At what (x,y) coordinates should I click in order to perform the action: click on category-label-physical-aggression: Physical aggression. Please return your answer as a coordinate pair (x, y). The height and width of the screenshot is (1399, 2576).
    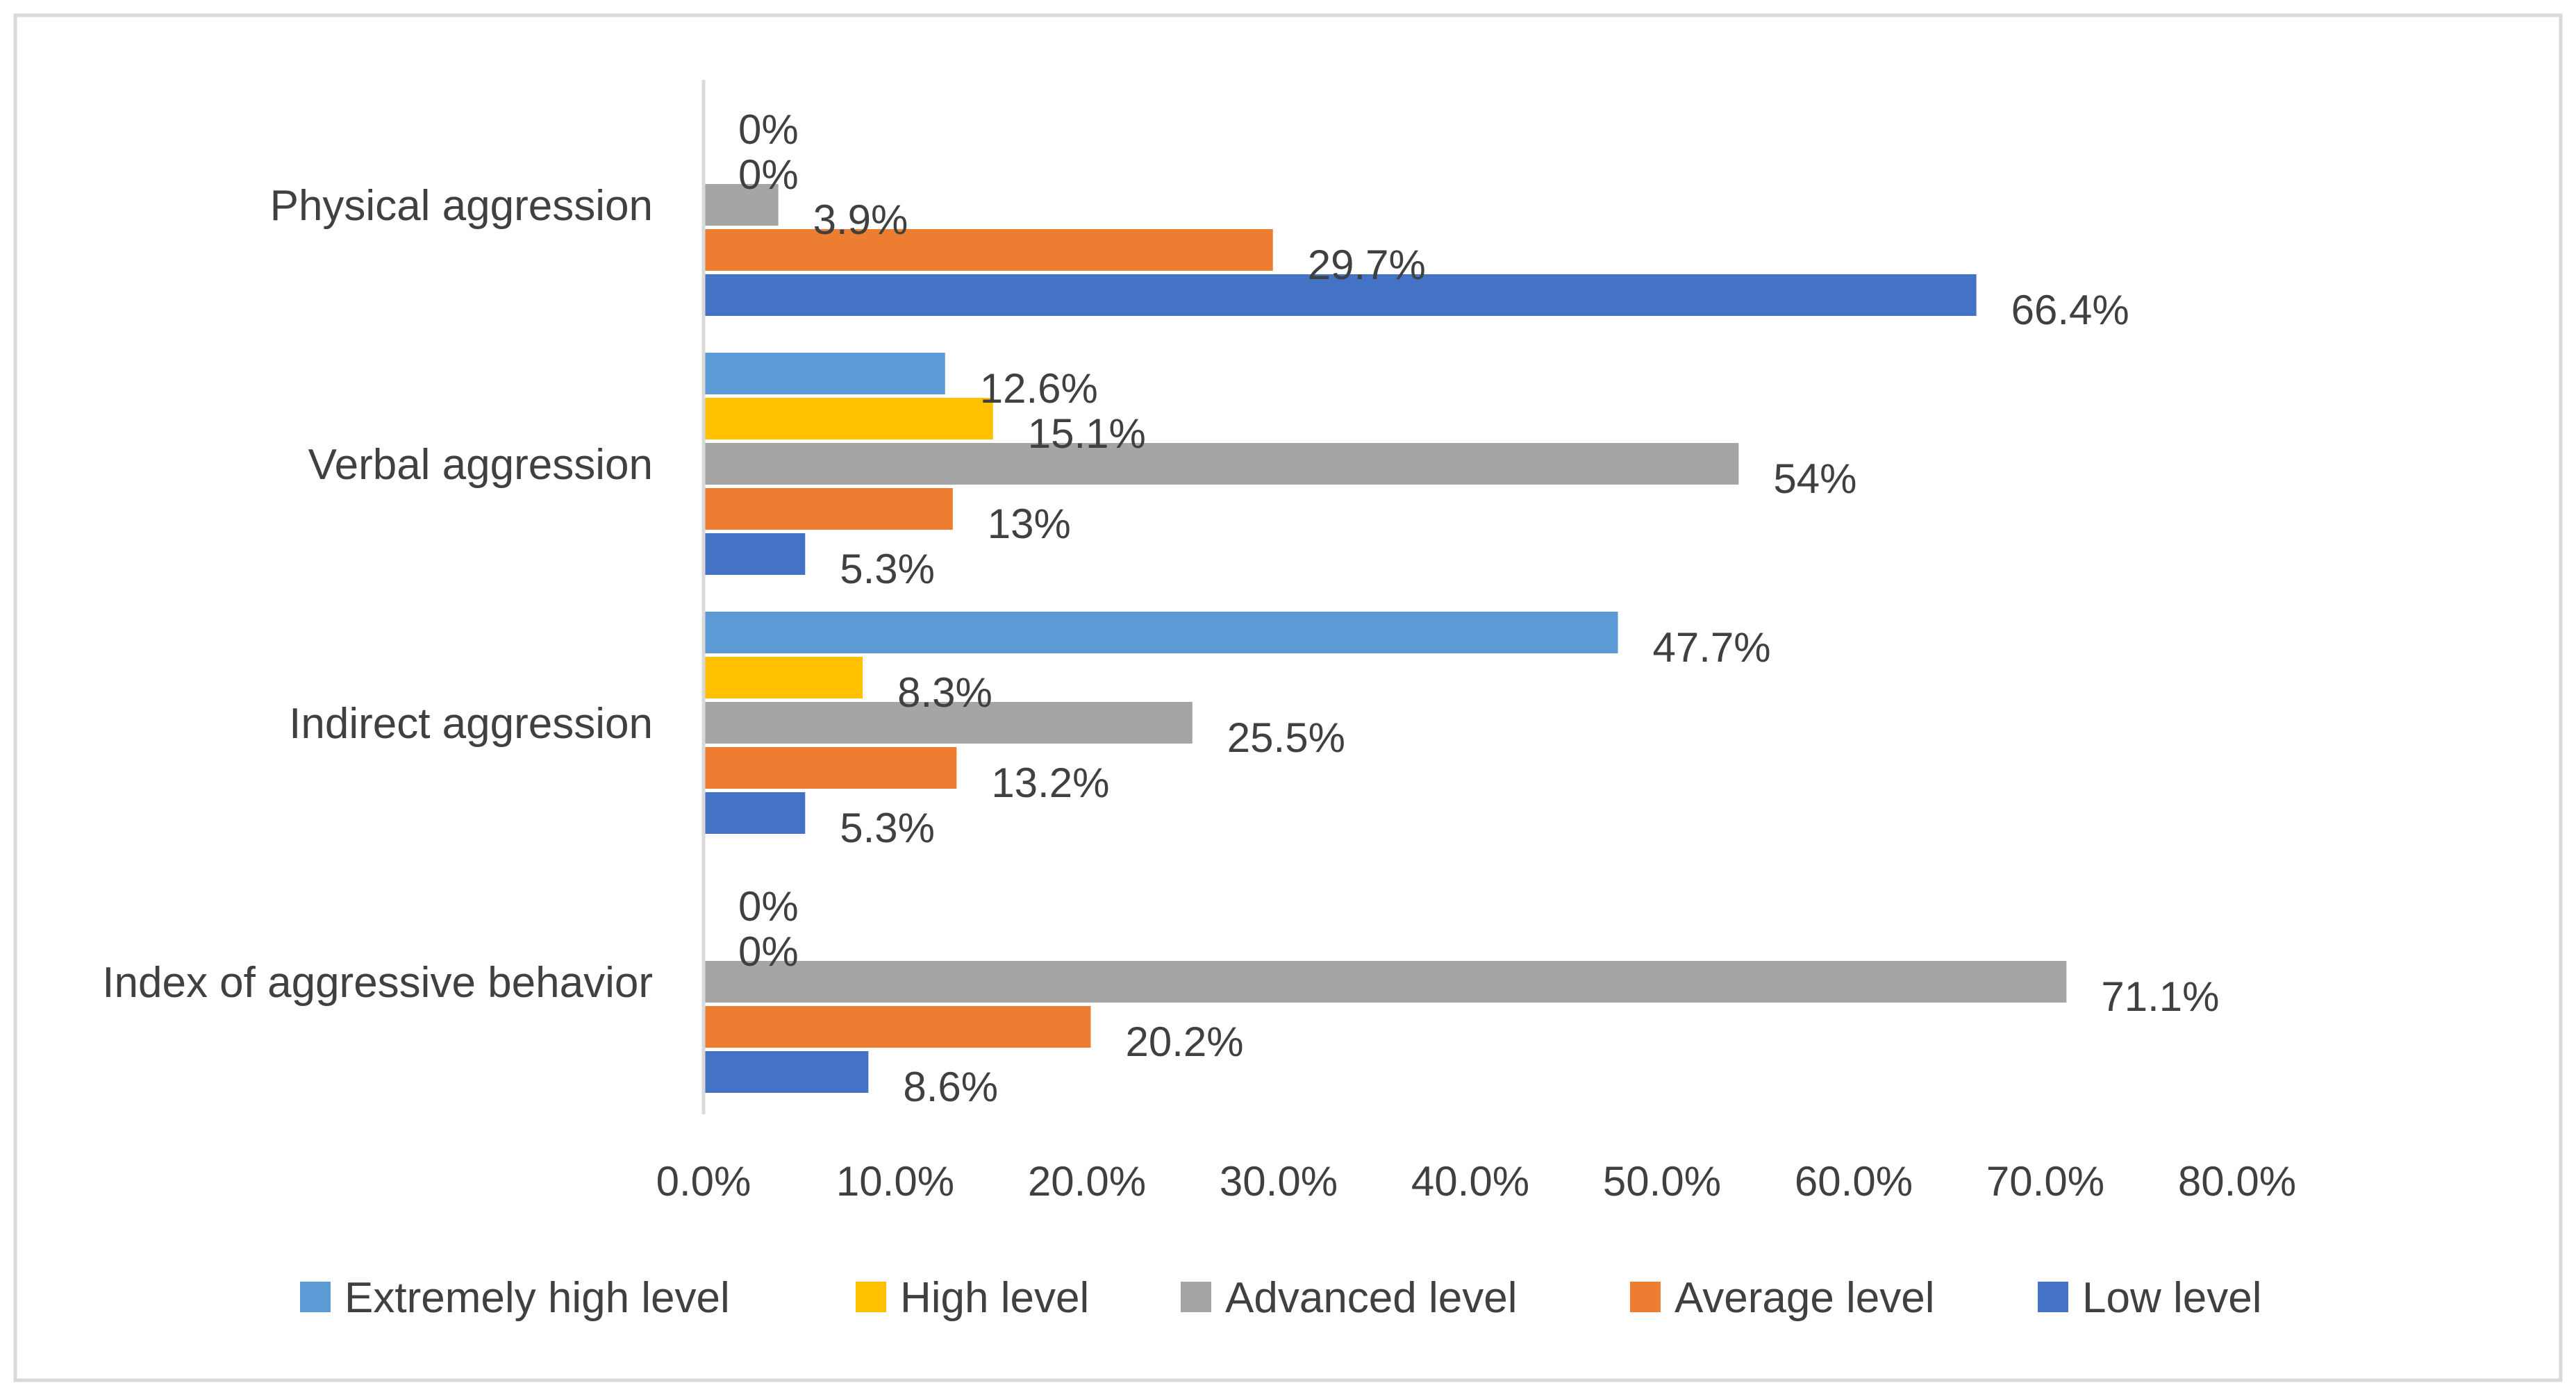
    Looking at the image, I should click on (461, 206).